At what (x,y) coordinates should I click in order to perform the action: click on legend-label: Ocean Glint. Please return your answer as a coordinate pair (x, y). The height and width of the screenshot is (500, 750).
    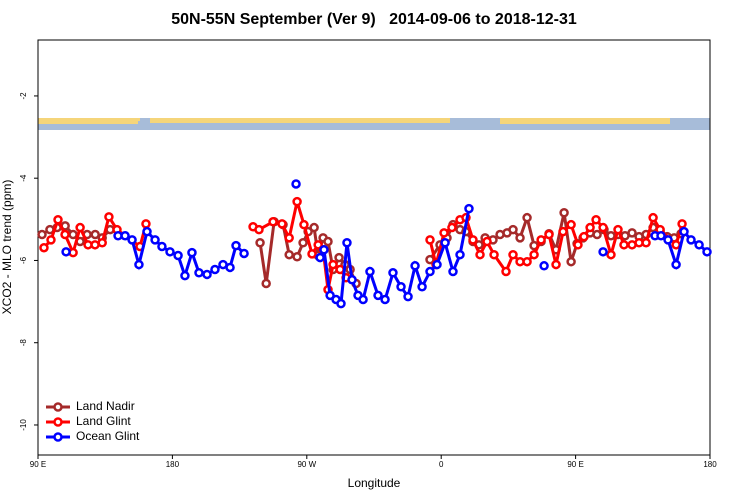
    Looking at the image, I should click on (108, 436).